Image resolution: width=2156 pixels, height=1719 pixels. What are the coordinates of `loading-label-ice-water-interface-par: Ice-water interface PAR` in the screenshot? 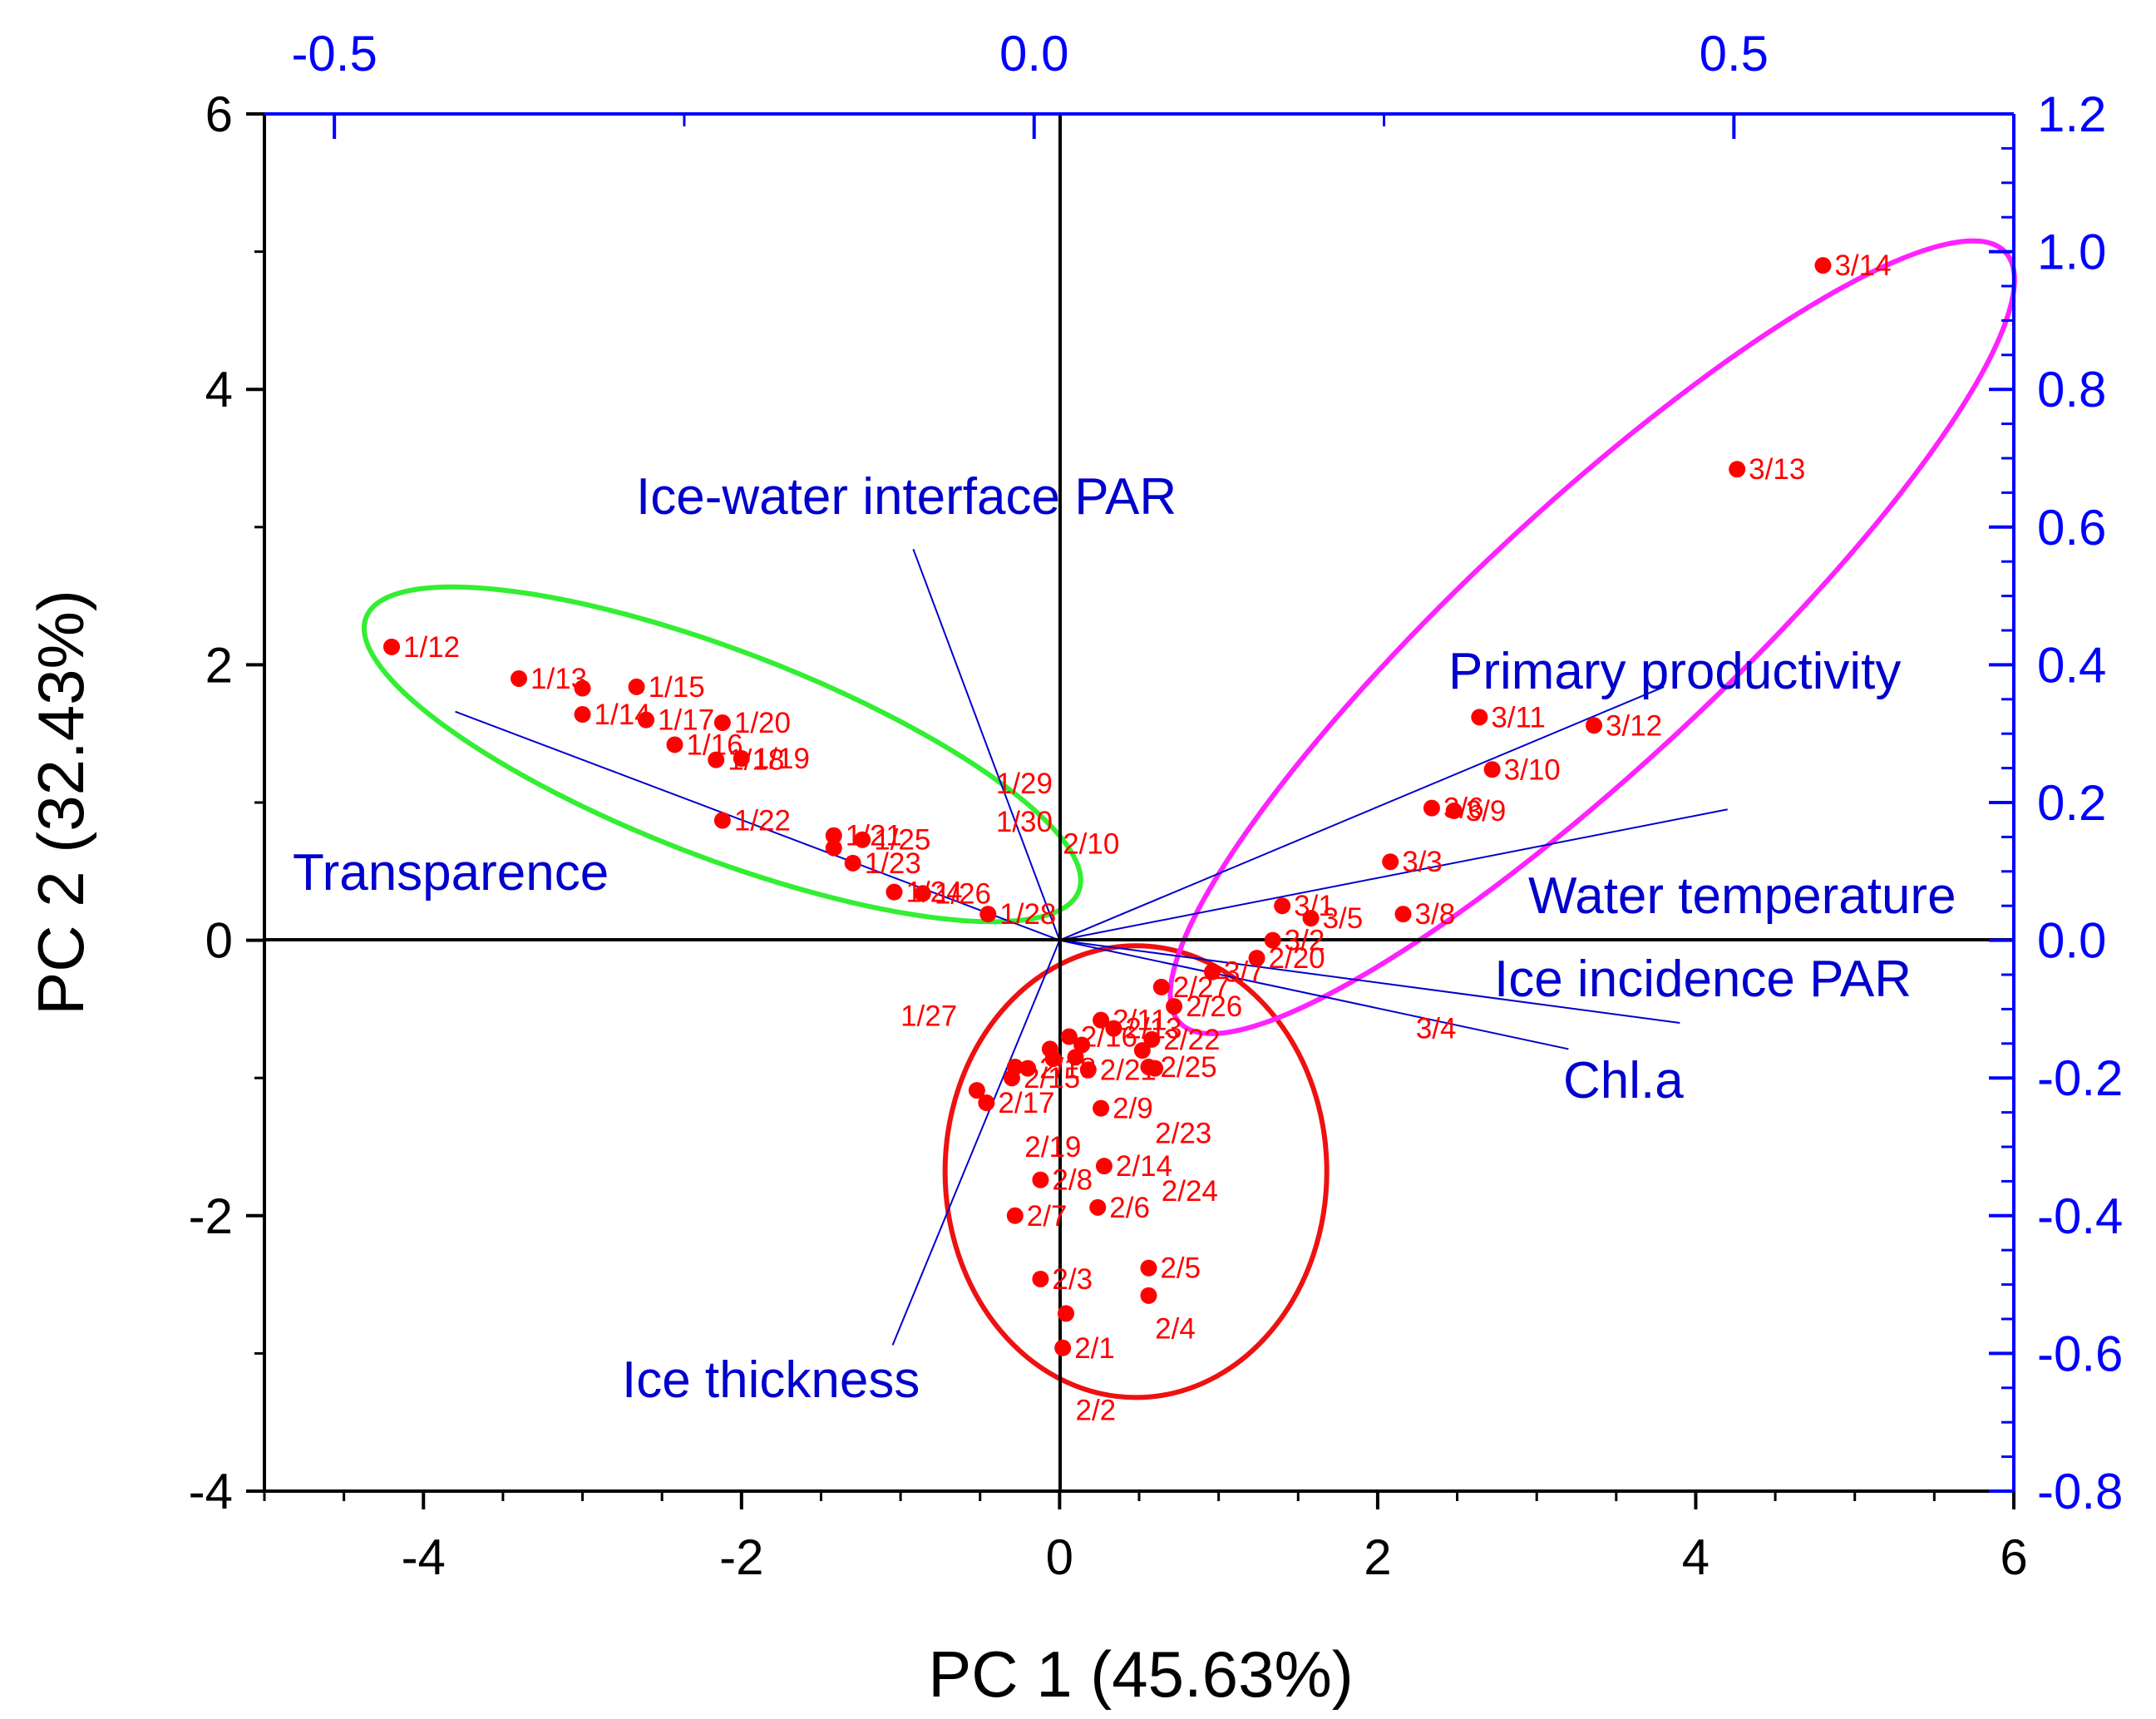 It's located at (906, 497).